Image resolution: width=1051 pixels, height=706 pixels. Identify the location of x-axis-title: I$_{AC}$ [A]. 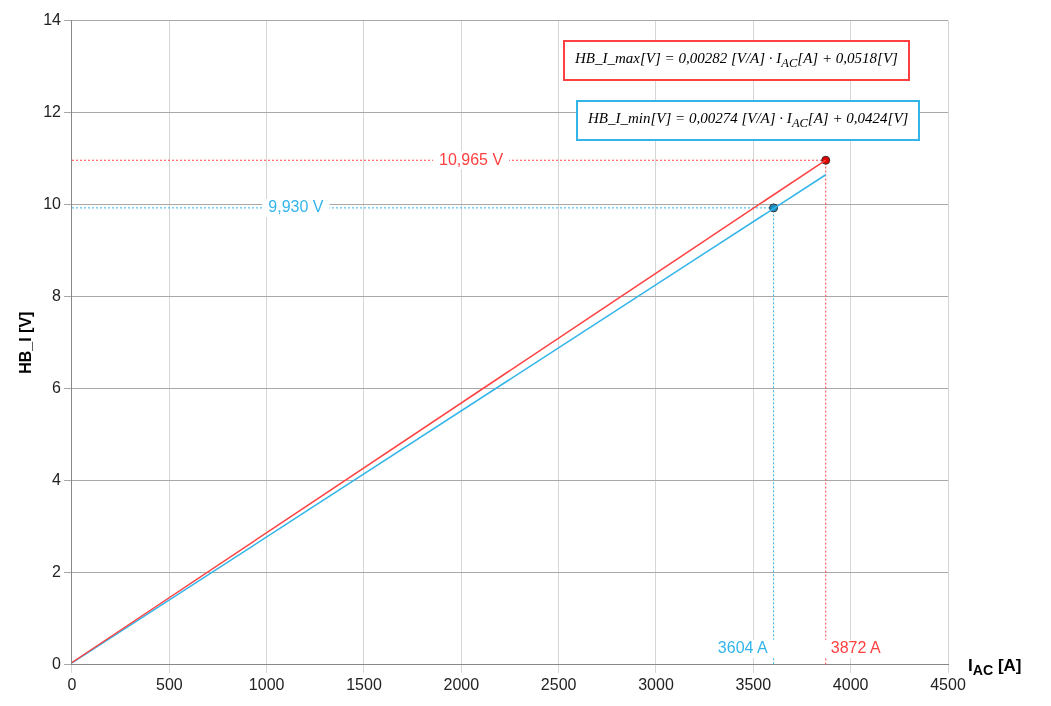
(995, 667).